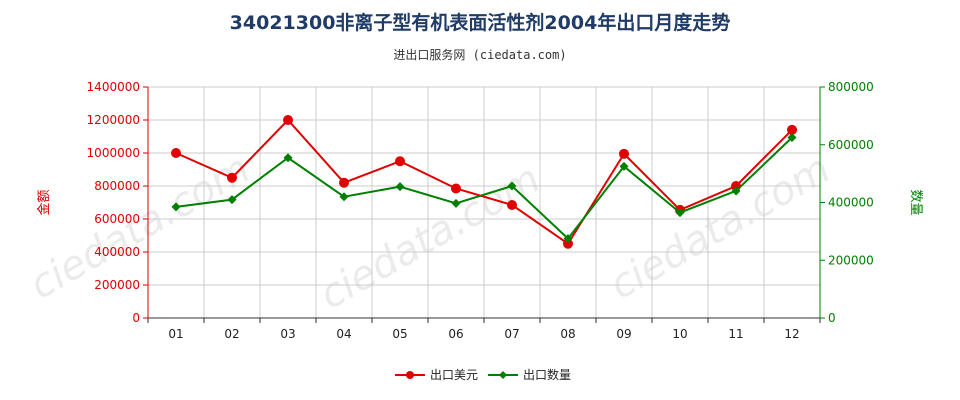 Image resolution: width=960 pixels, height=400 pixels. Describe the element at coordinates (567, 334) in the screenshot. I see `x-tick-label: 08` at that location.